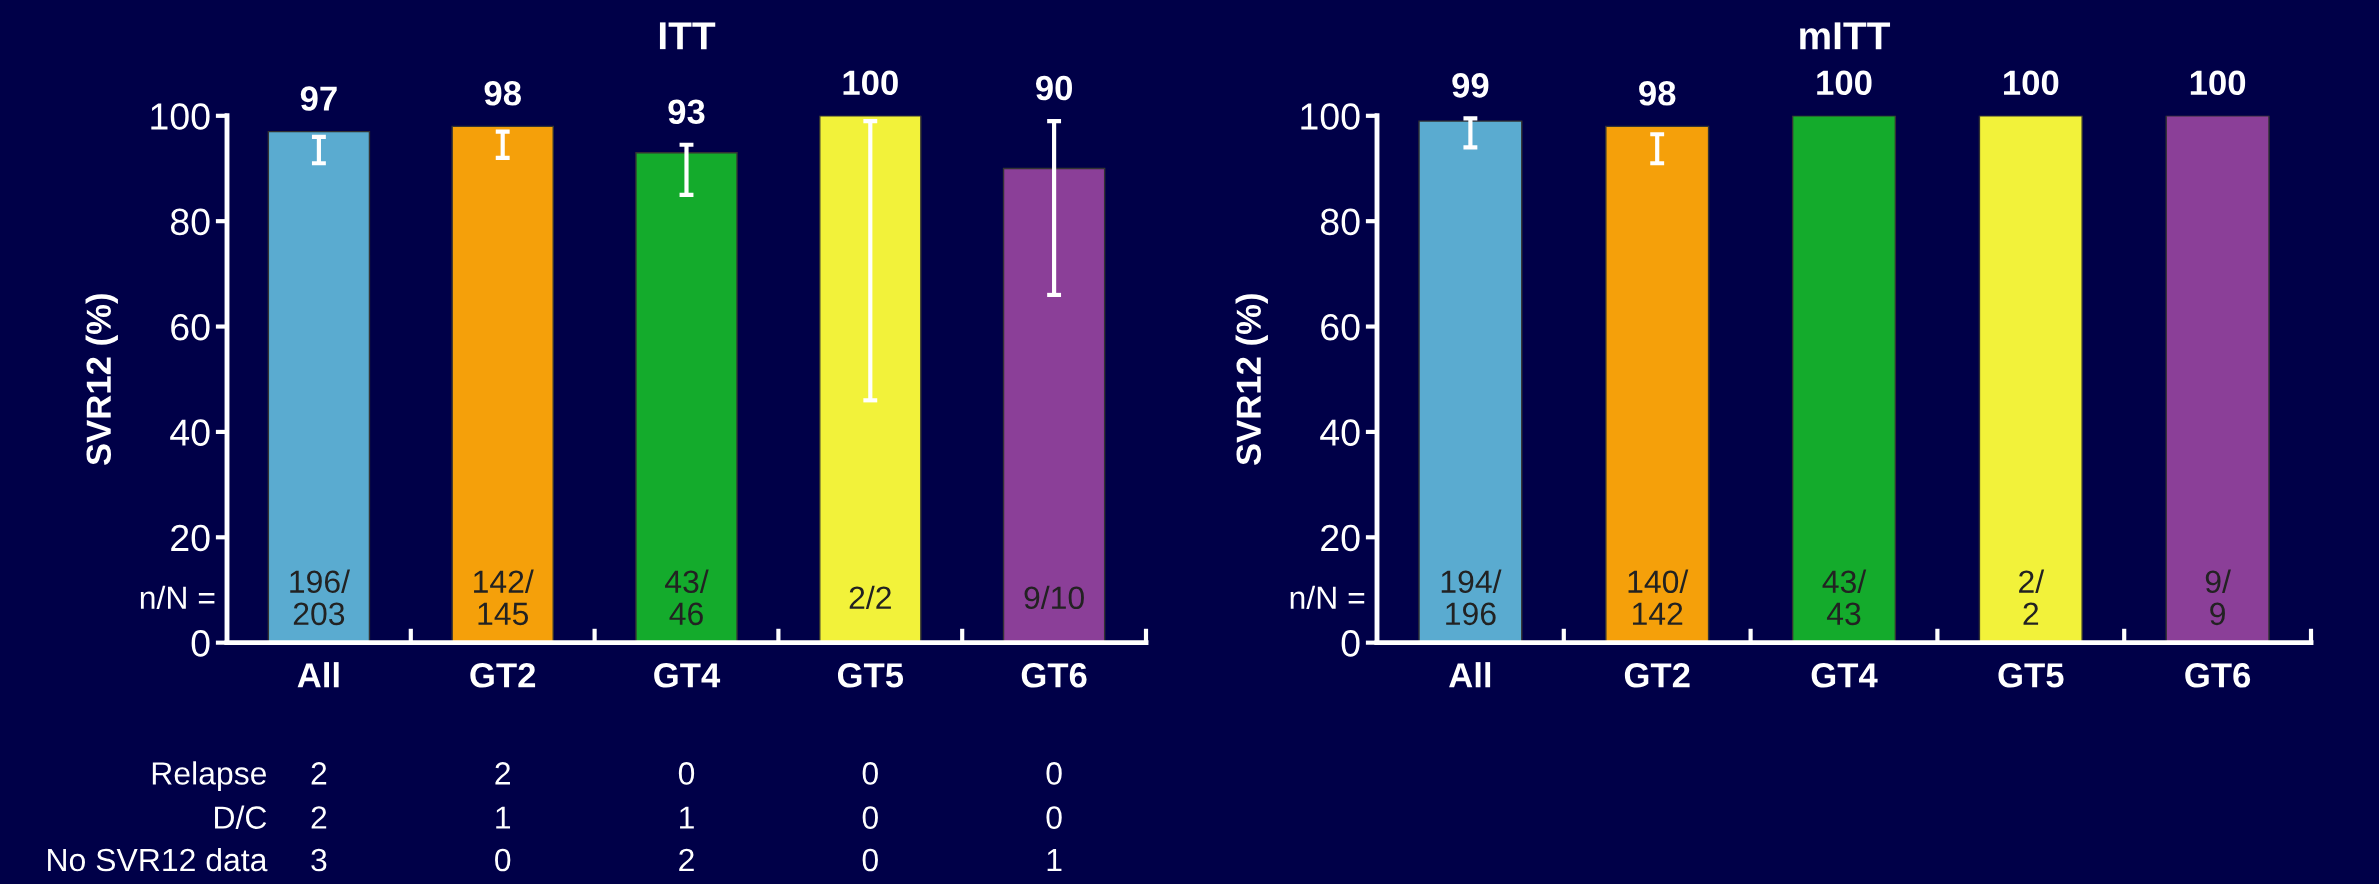 The width and height of the screenshot is (2379, 884). Describe the element at coordinates (241, 817) in the screenshot. I see `text: D/C` at that location.